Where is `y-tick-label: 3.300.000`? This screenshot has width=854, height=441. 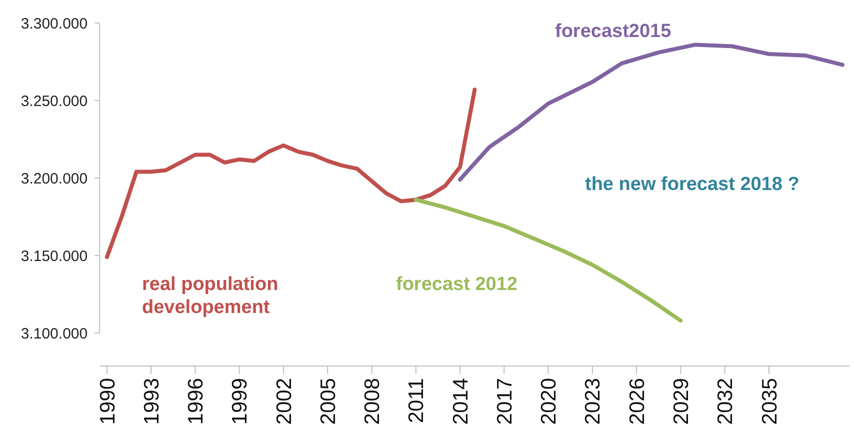 y-tick-label: 3.300.000 is located at coordinates (54, 23).